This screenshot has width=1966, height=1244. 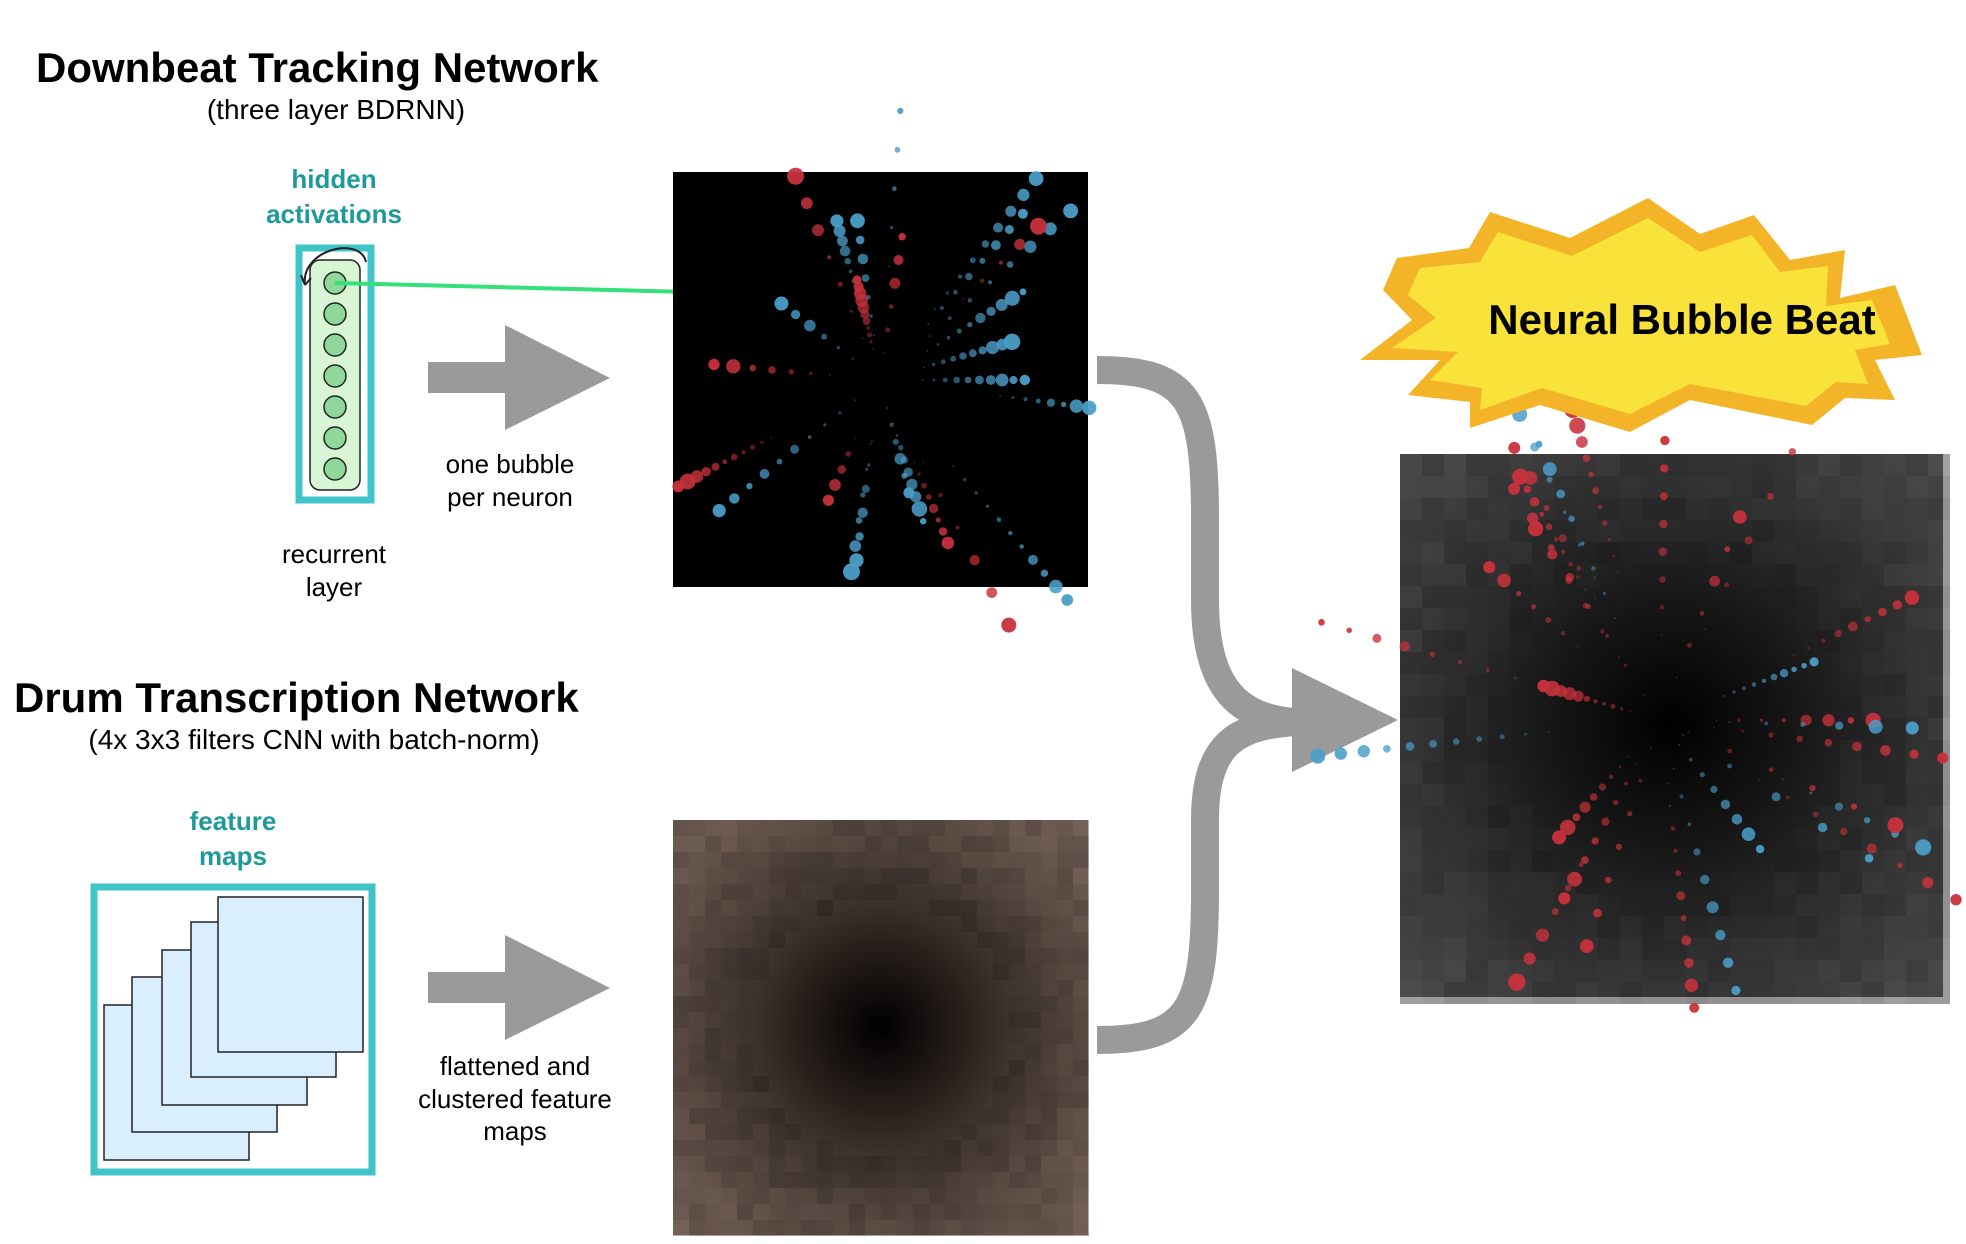 What do you see at coordinates (884, 370) in the screenshot?
I see `bubble-panel` at bounding box center [884, 370].